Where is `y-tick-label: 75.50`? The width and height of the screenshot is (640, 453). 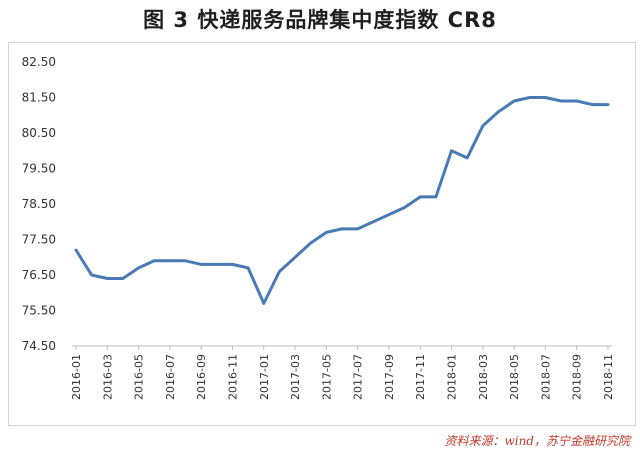 y-tick-label: 75.50 is located at coordinates (39, 311).